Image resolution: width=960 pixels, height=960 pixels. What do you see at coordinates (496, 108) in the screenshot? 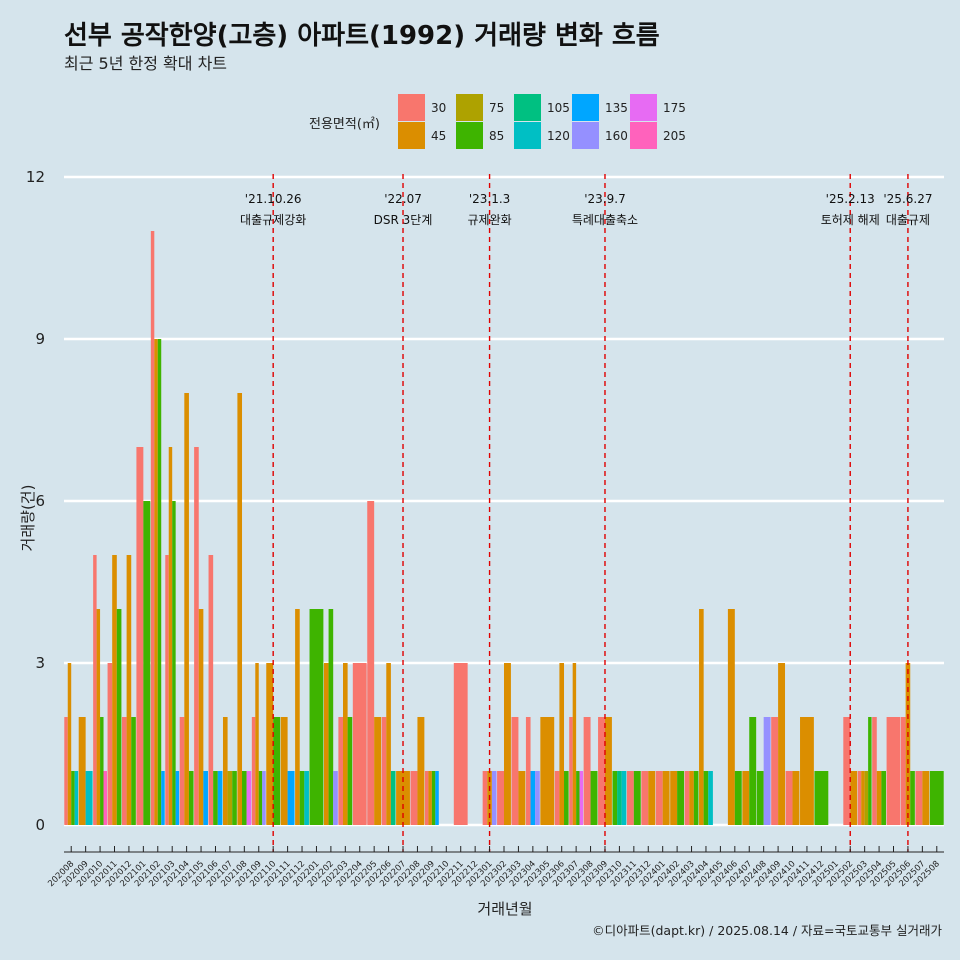
I see `legend-label-75: 75` at bounding box center [496, 108].